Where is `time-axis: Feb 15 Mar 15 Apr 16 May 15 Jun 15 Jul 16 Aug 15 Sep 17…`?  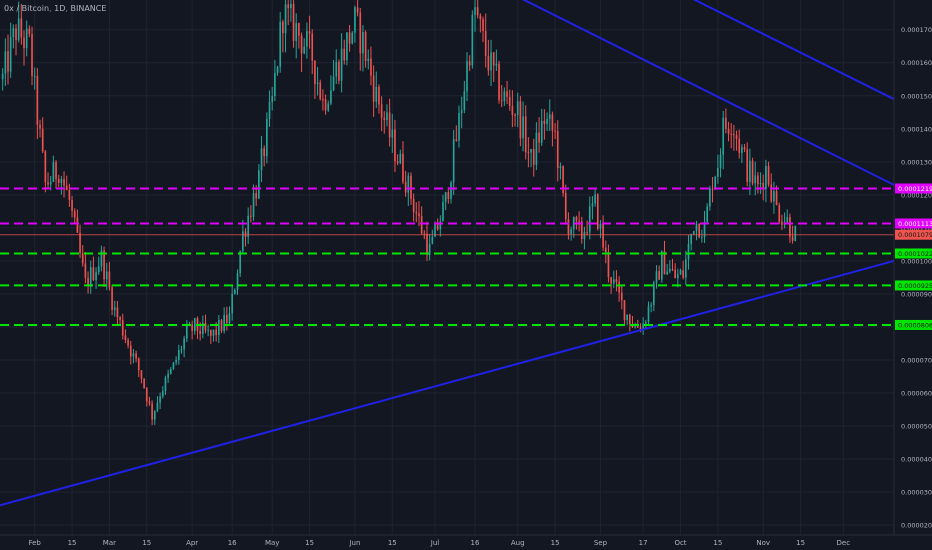
time-axis: Feb 15 Mar 15 Apr 16 May 15 Jun 15 Jul 16 Aug 15 Sep 17… is located at coordinates (439, 543).